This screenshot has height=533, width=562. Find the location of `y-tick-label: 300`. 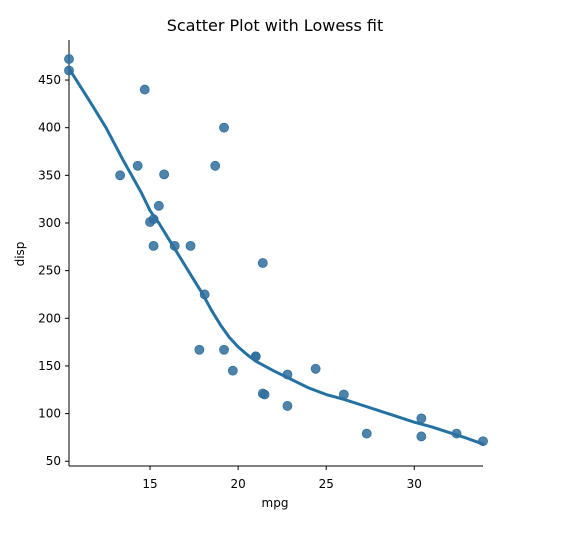

y-tick-label: 300 is located at coordinates (49, 223).